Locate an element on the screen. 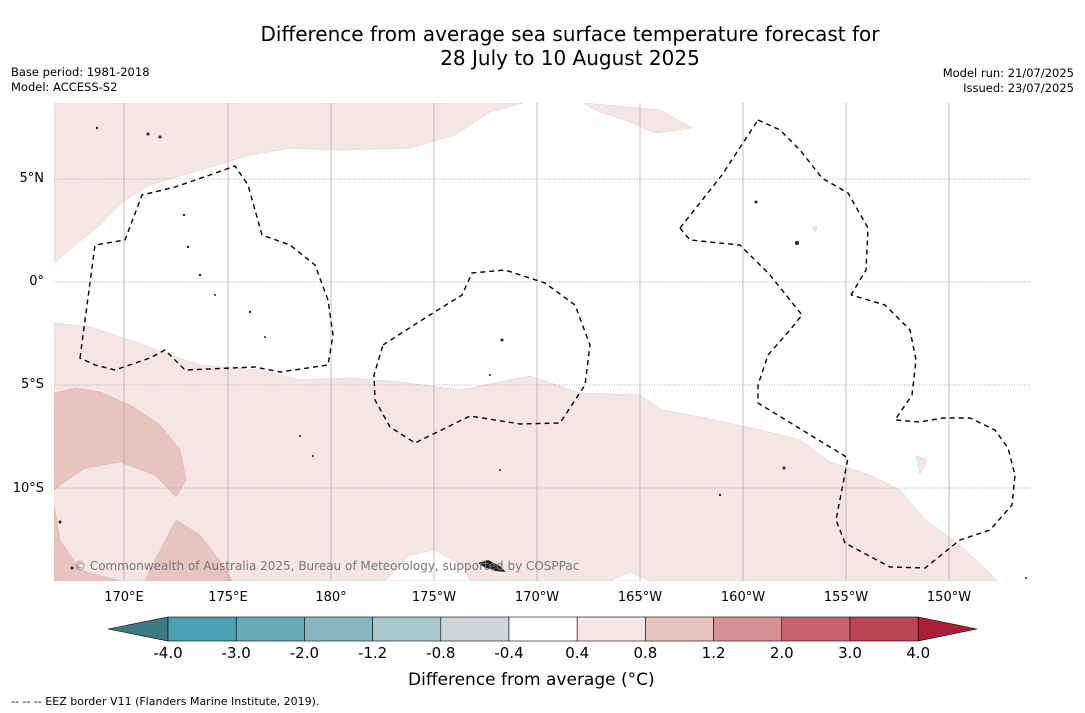 The width and height of the screenshot is (1085, 713). colorbar-tick-label: -1.2 is located at coordinates (372, 653).